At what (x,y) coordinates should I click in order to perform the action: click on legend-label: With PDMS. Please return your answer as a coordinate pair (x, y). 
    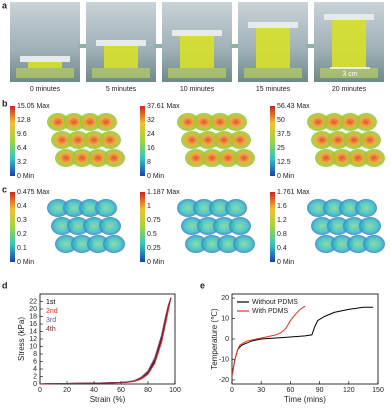
    Looking at the image, I should click on (270, 311).